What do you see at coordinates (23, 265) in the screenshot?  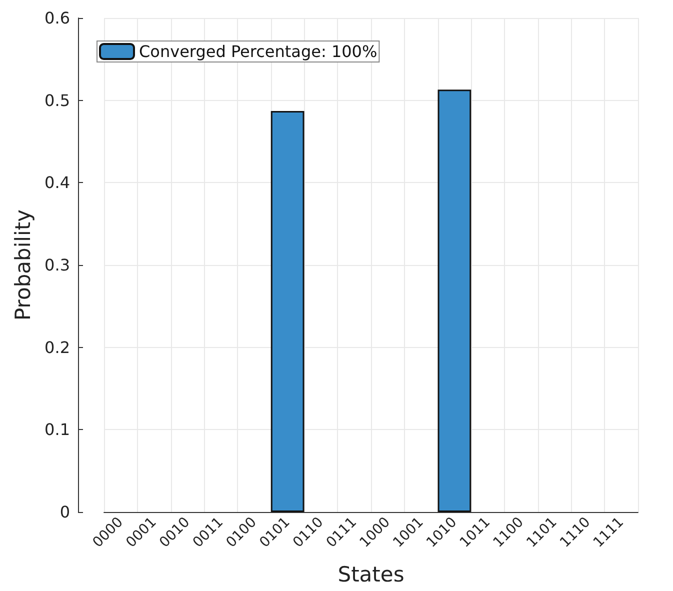 I see `y-axis-title: Probability` at bounding box center [23, 265].